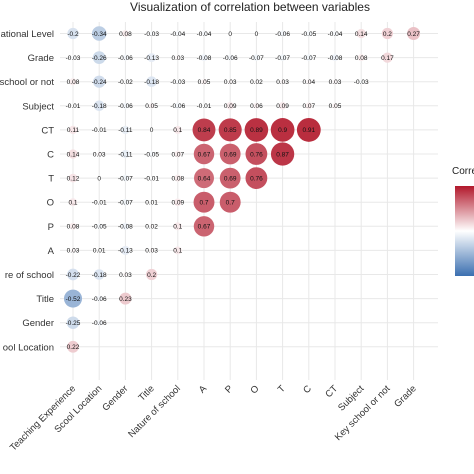  Describe the element at coordinates (38, 323) in the screenshot. I see `row-label: Gender` at that location.